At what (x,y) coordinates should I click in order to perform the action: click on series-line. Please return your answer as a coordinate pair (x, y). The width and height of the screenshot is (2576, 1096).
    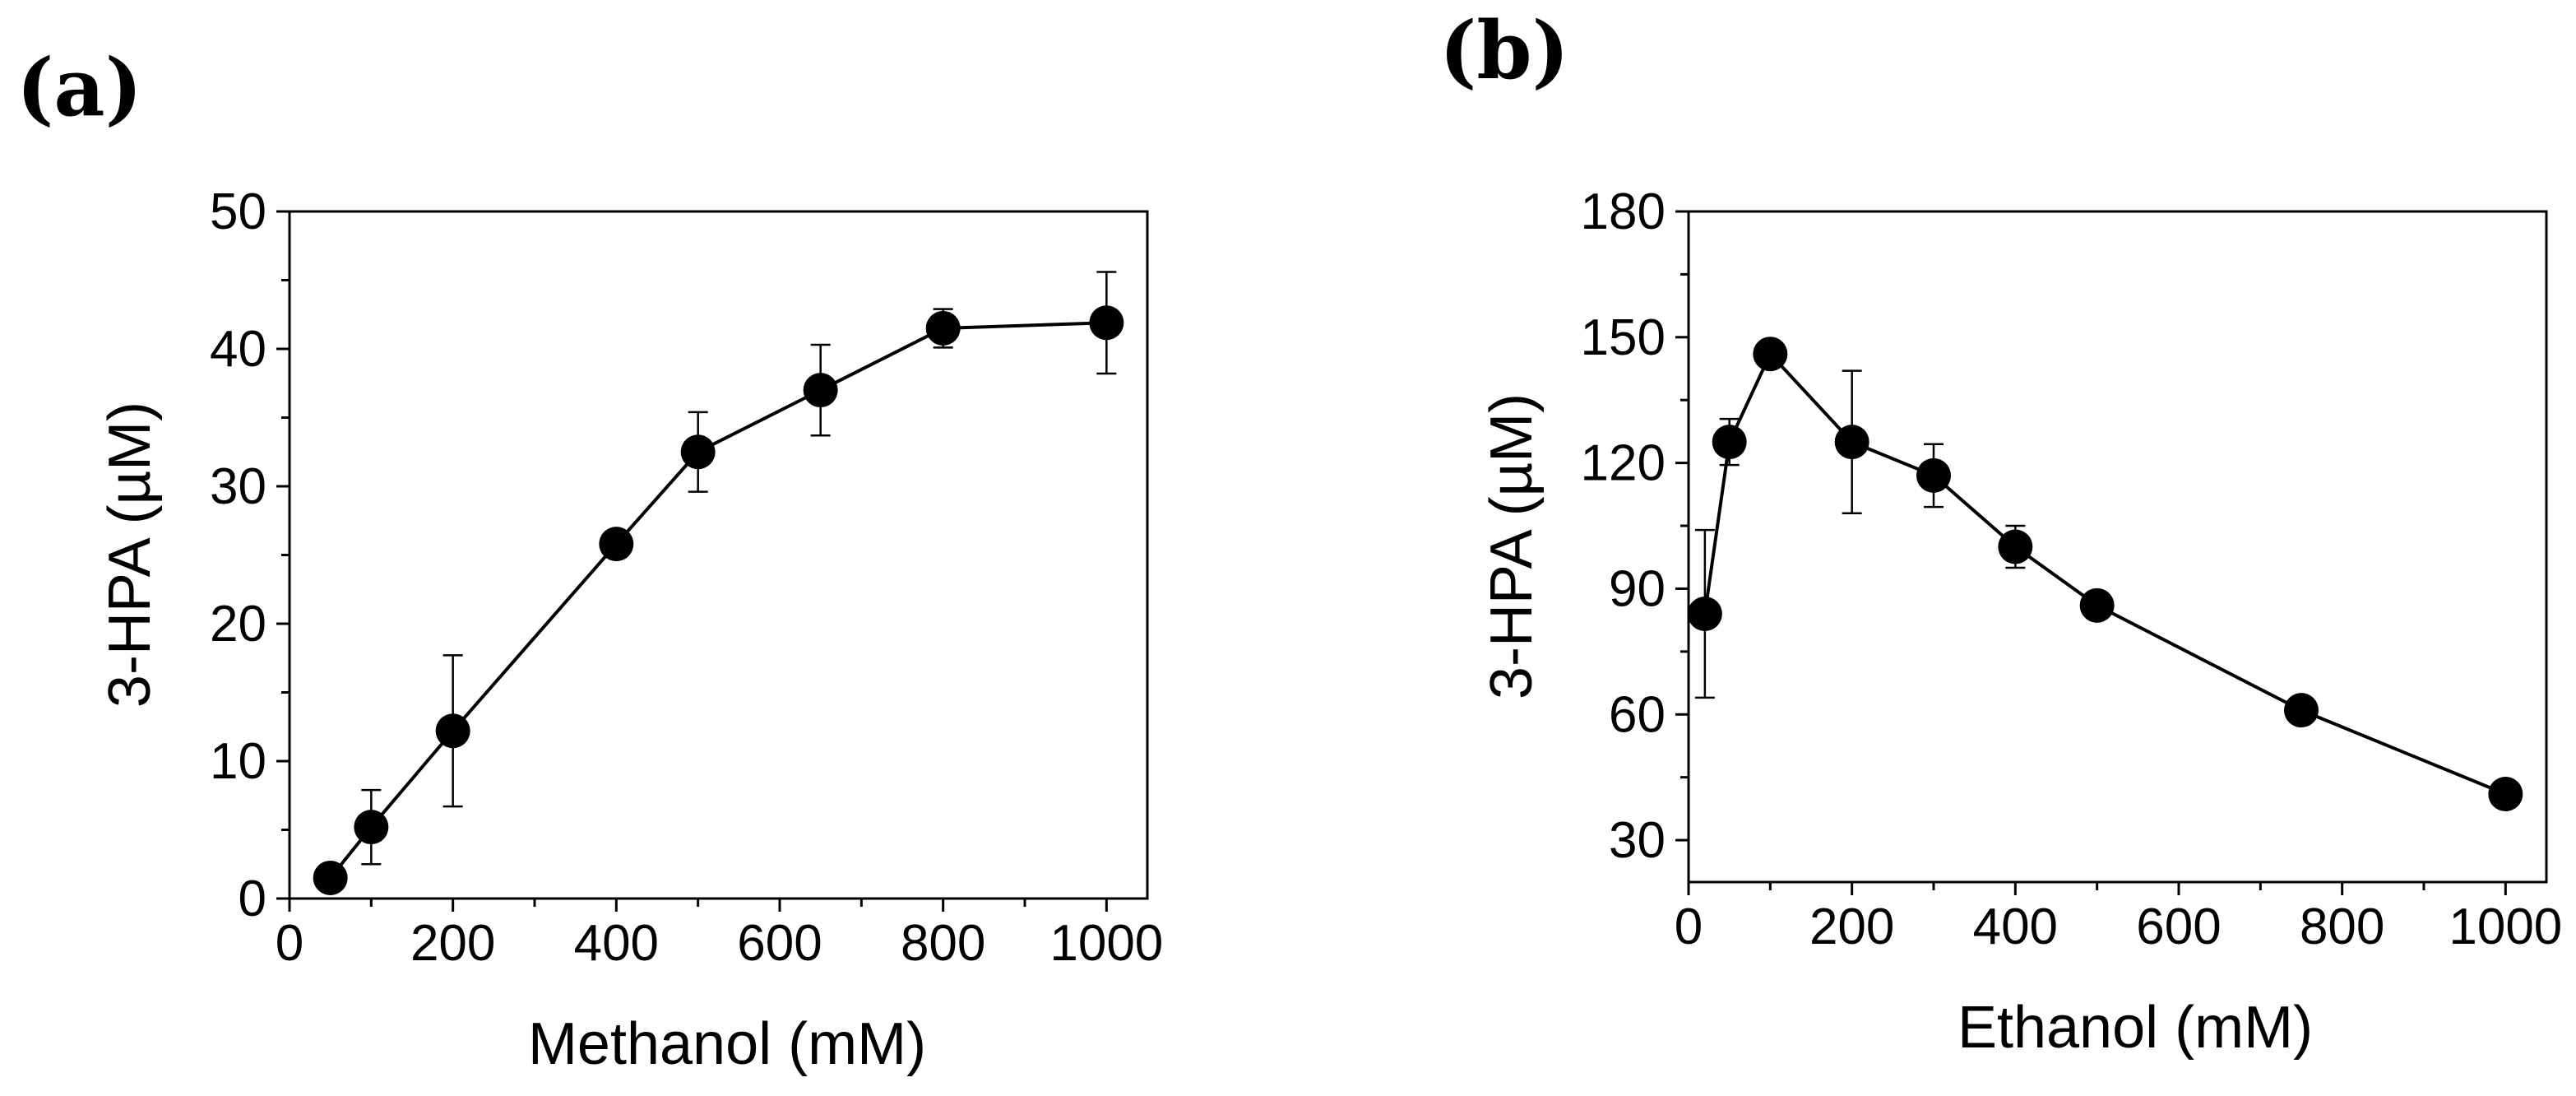
    Looking at the image, I should click on (2105, 573).